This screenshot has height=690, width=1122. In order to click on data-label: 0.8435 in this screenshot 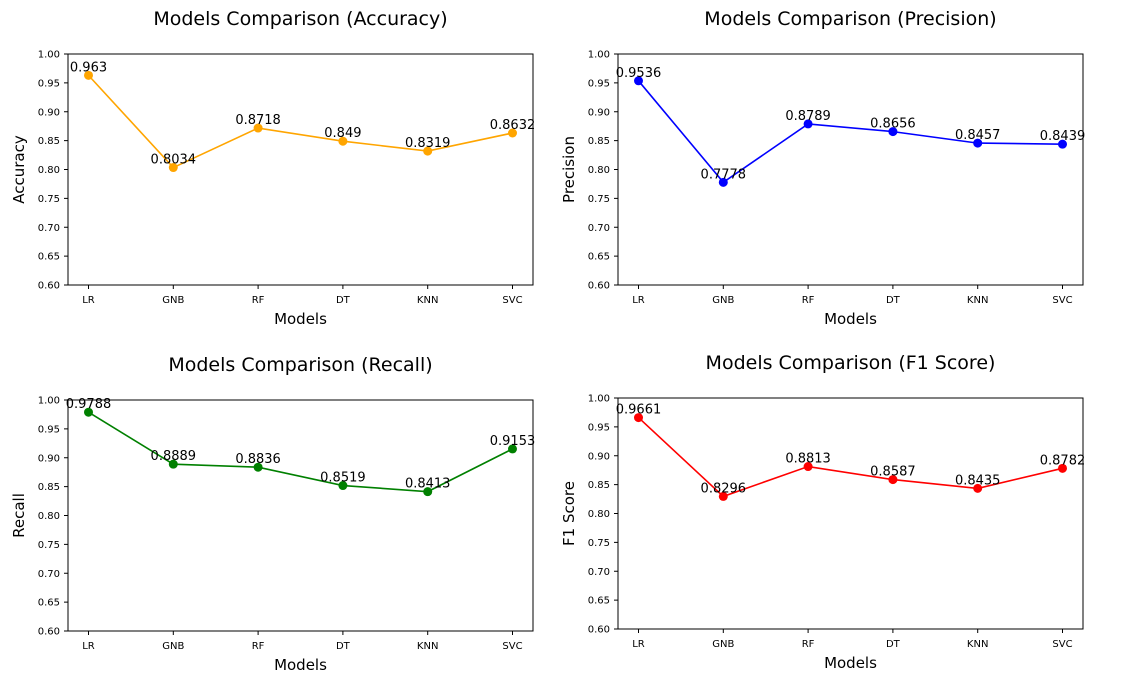, I will do `click(978, 480)`.